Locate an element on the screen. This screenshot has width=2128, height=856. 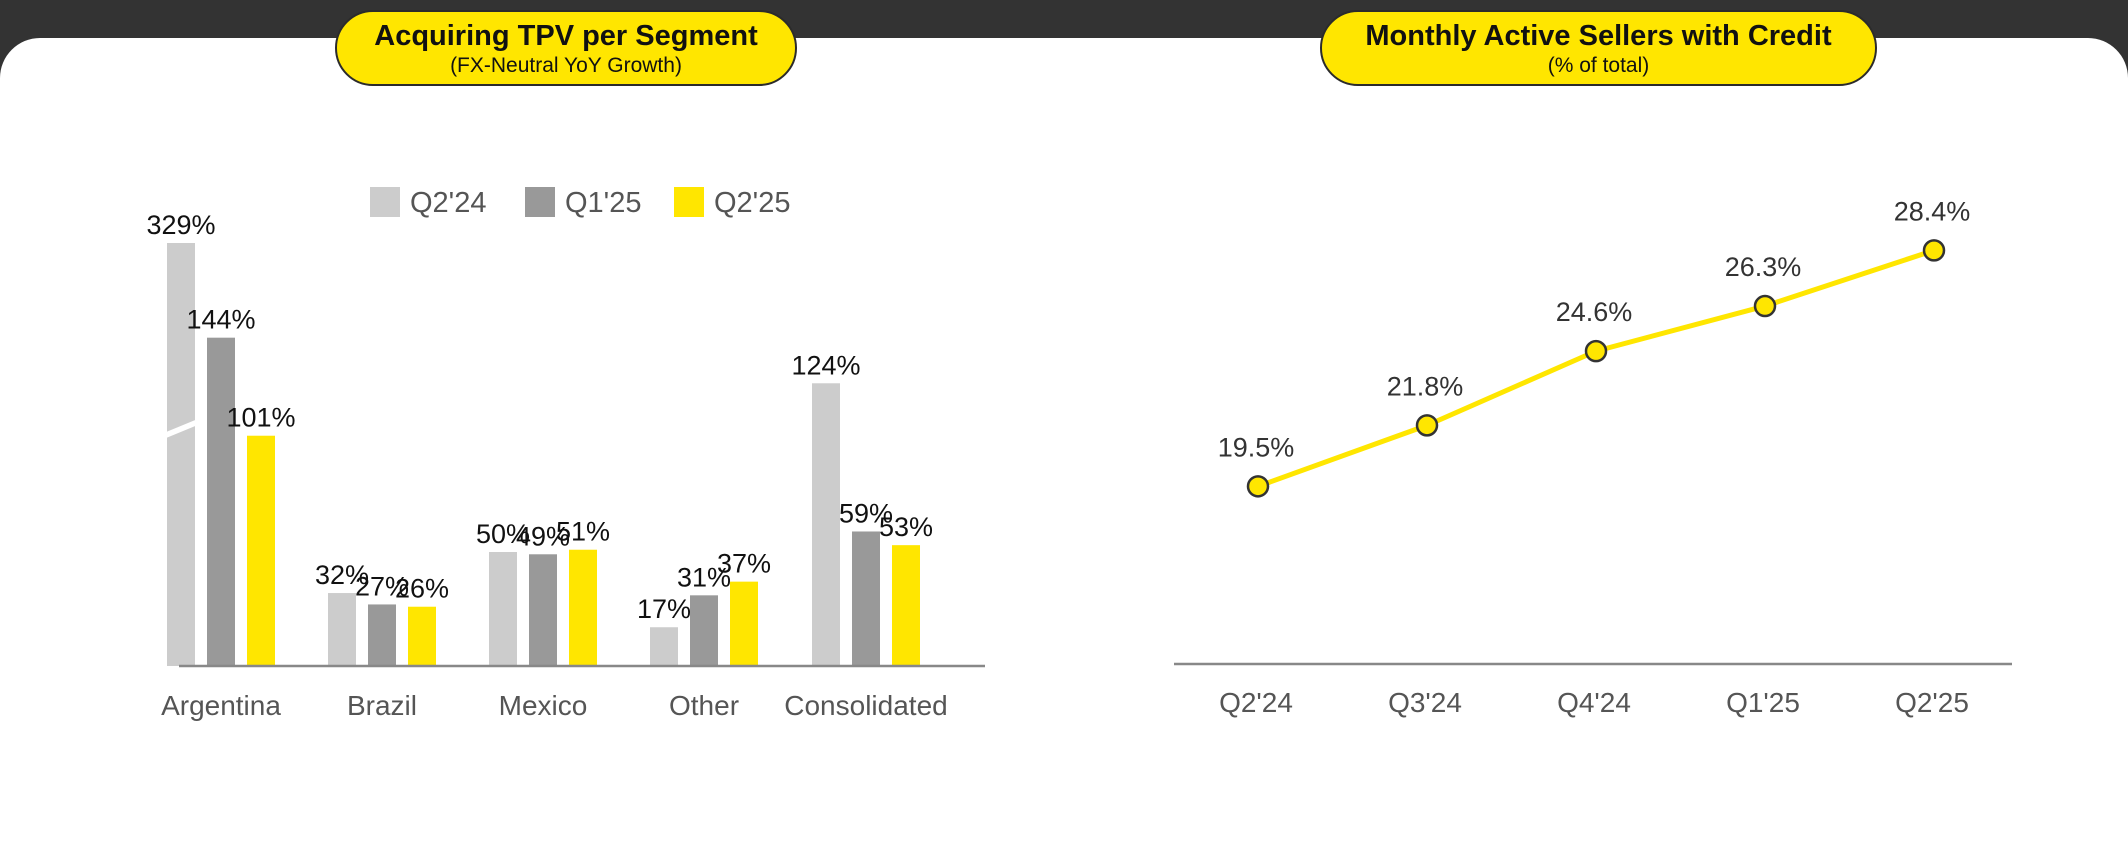
bar-value-label: 49% is located at coordinates (543, 536).